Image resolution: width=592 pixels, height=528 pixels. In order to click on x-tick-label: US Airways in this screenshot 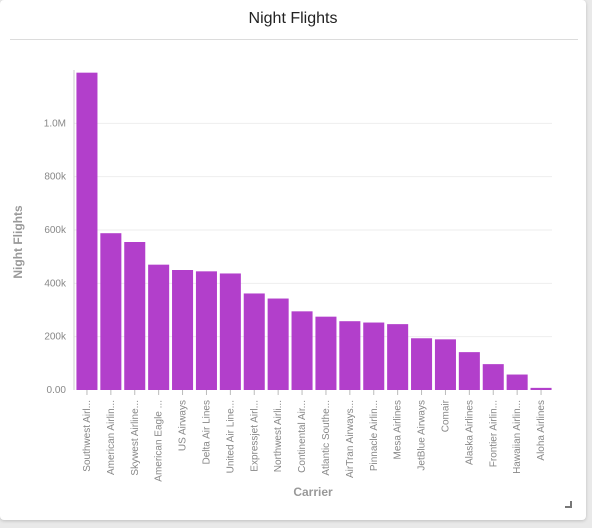, I will do `click(183, 425)`.